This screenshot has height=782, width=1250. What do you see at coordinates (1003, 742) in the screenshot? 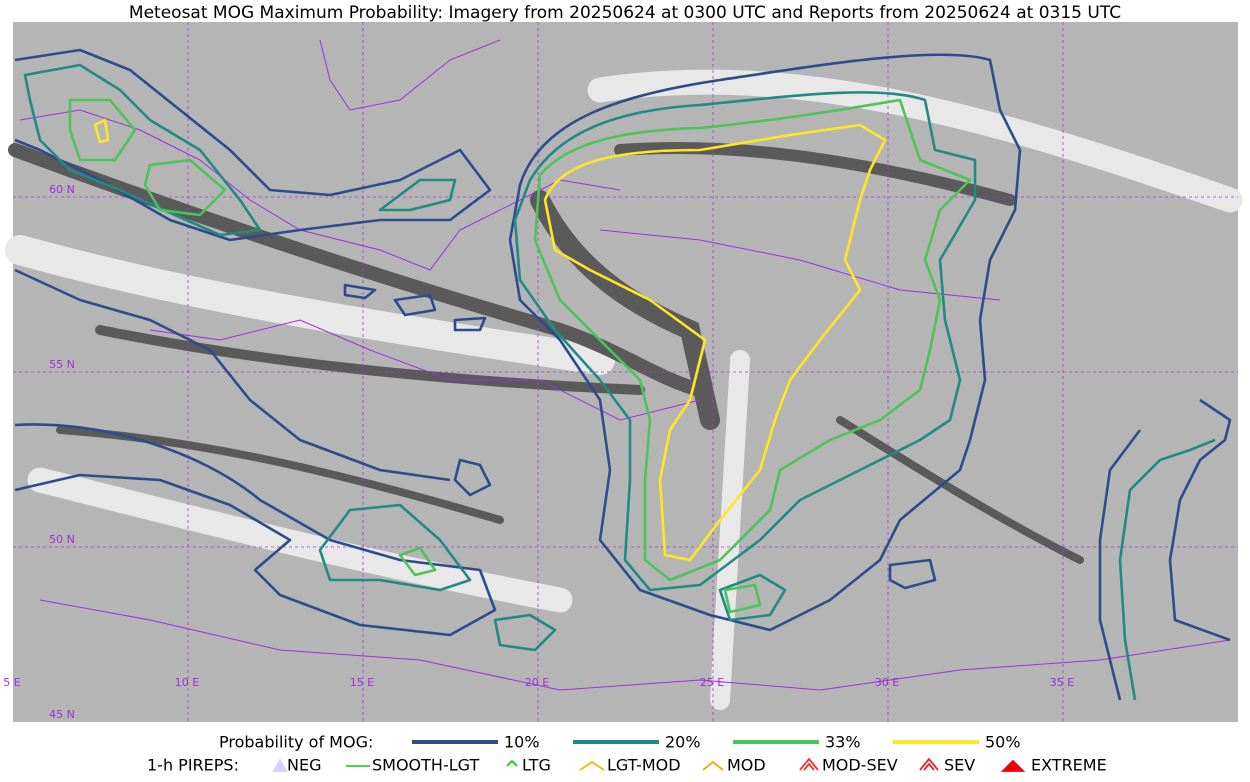
I see `legend-label: 50%` at bounding box center [1003, 742].